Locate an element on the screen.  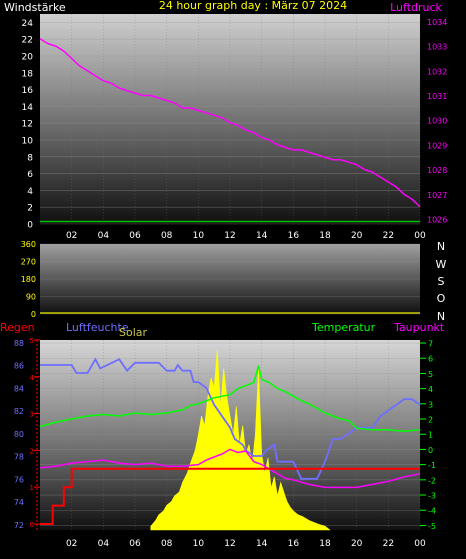
top-left-tick-label: 0 is located at coordinates (30, 226).